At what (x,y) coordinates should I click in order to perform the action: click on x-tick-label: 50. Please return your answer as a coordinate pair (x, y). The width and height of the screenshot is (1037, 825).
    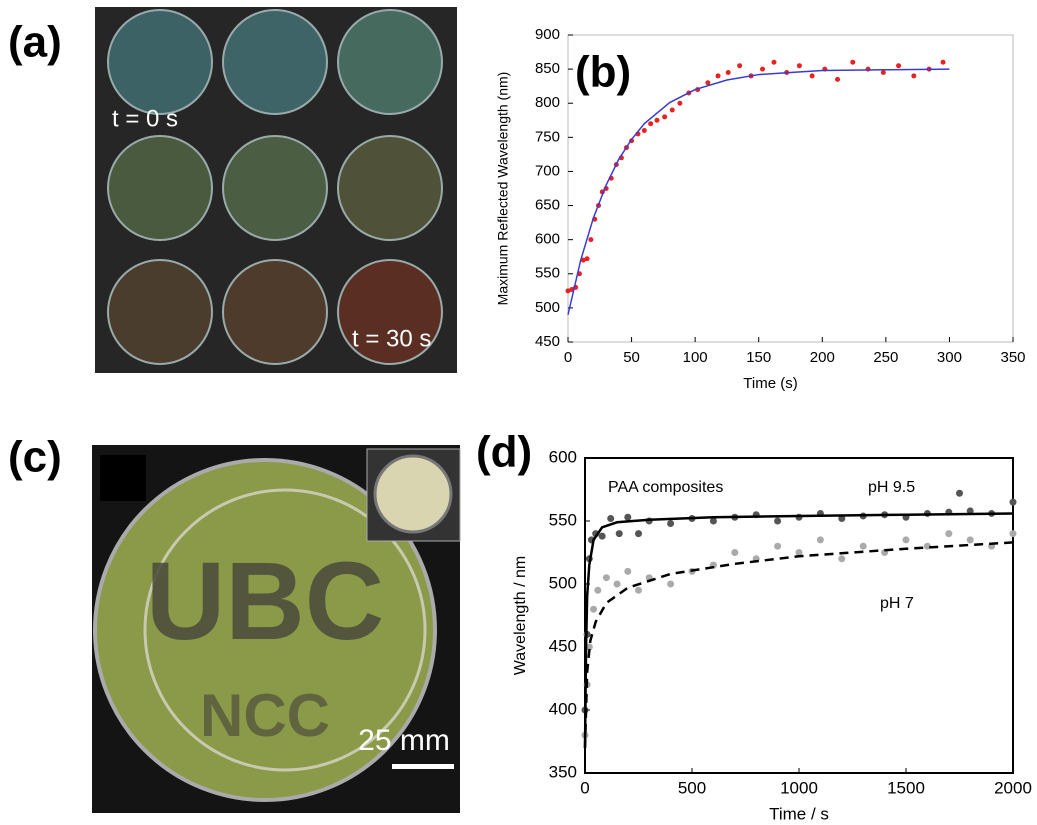
    Looking at the image, I should click on (631, 357).